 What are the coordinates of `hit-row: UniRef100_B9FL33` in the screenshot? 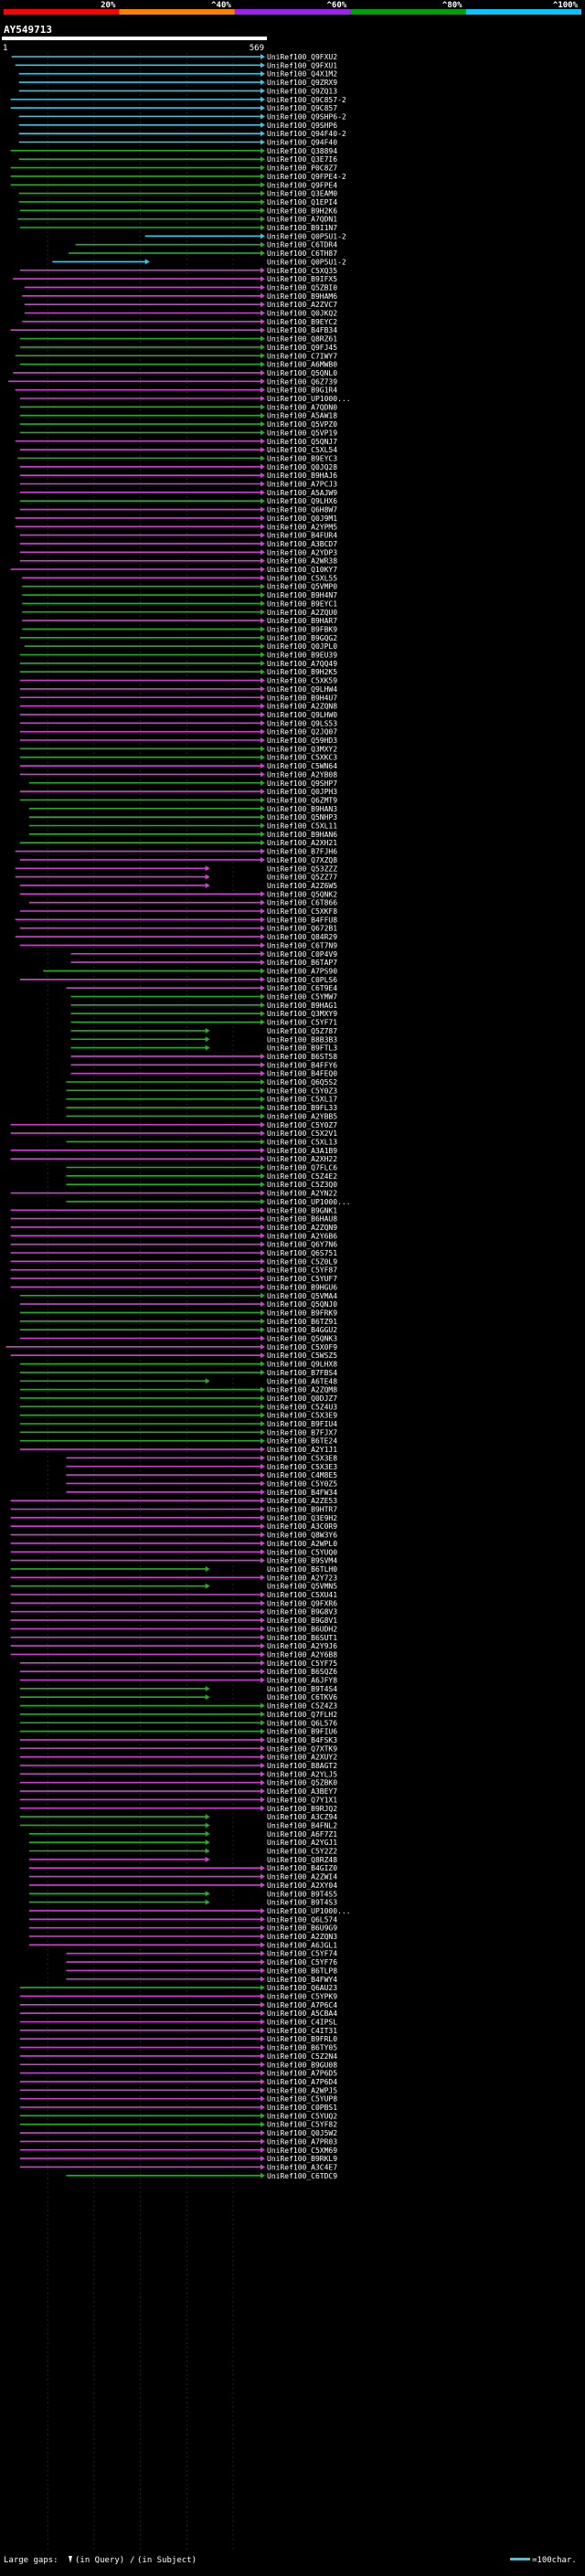 It's located at (201, 1108).